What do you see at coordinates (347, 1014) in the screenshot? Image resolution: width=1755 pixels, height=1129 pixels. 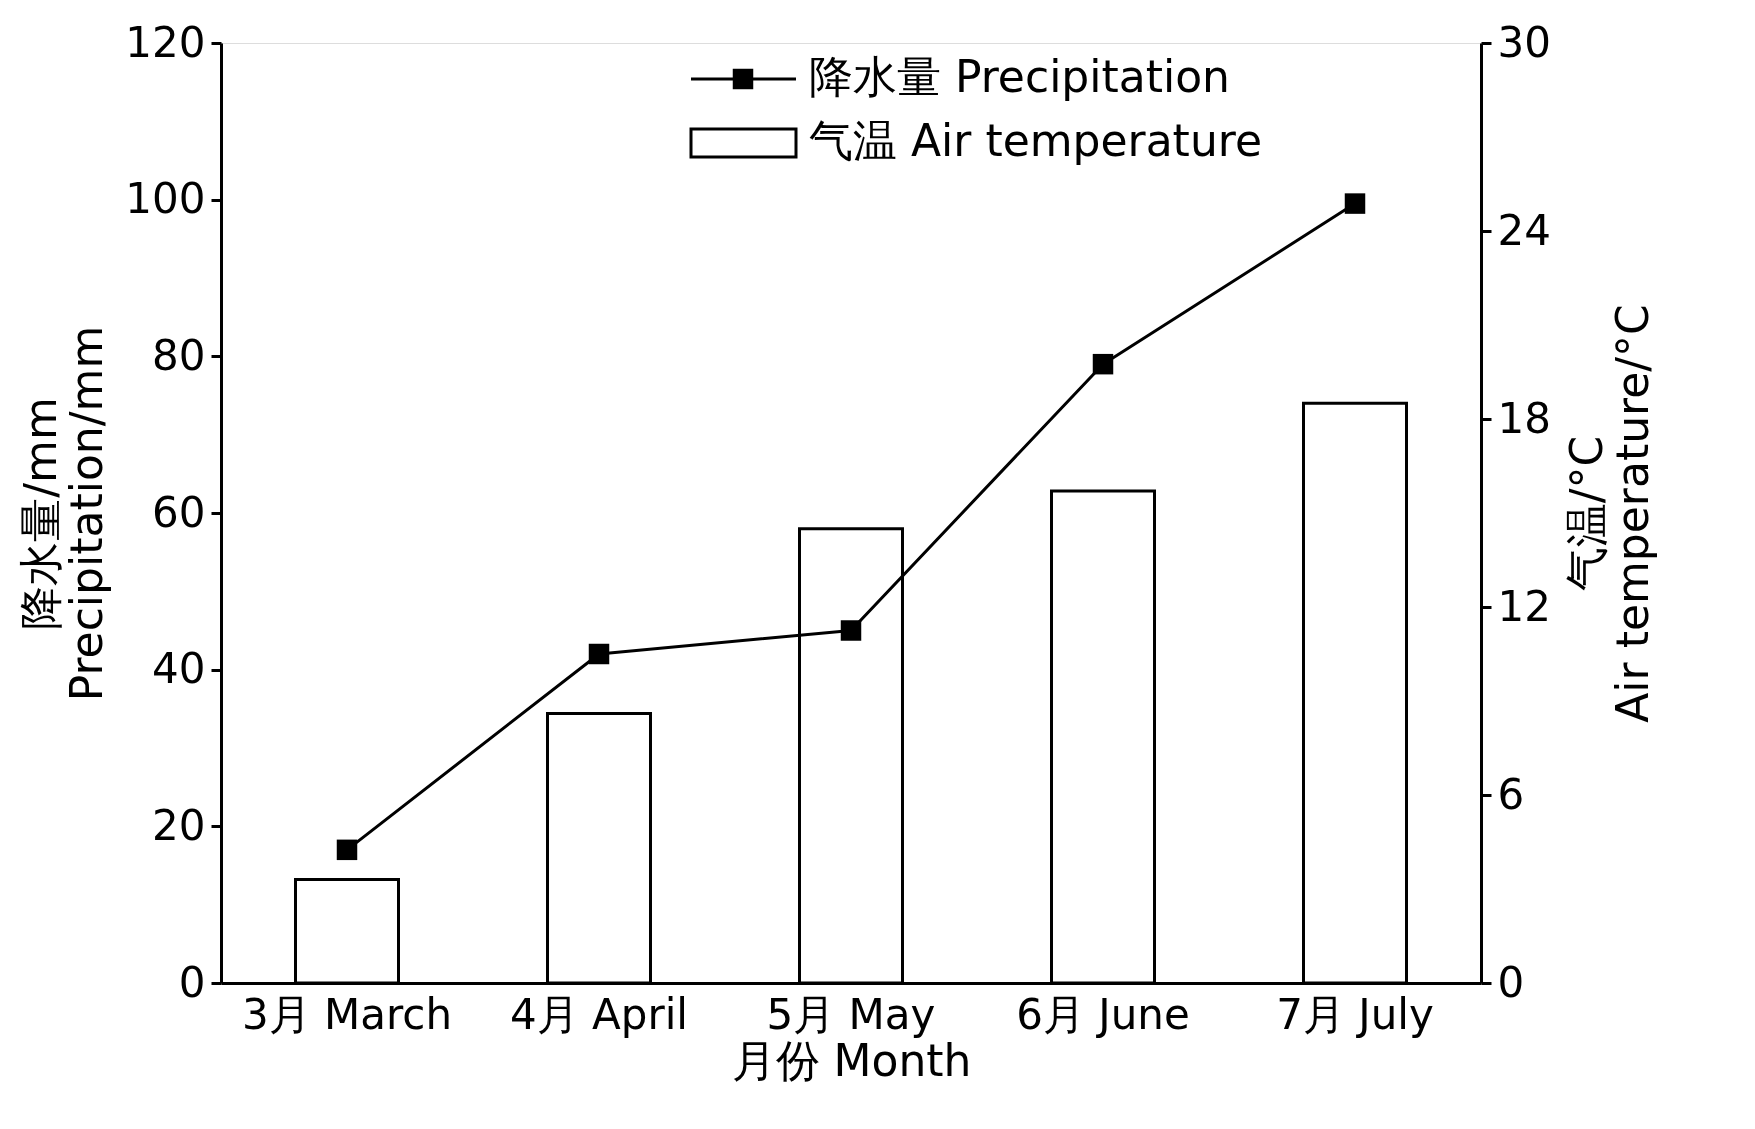 I see `x-tick-label: 3月 March` at bounding box center [347, 1014].